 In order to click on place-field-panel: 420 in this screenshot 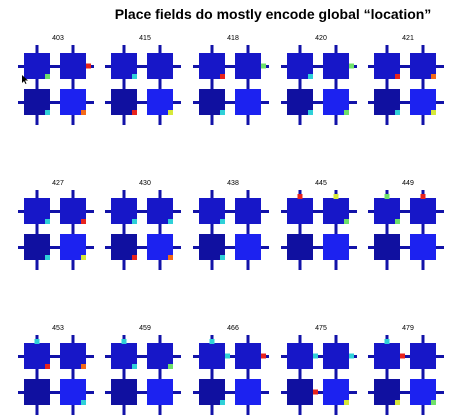, I will do `click(321, 82)`.